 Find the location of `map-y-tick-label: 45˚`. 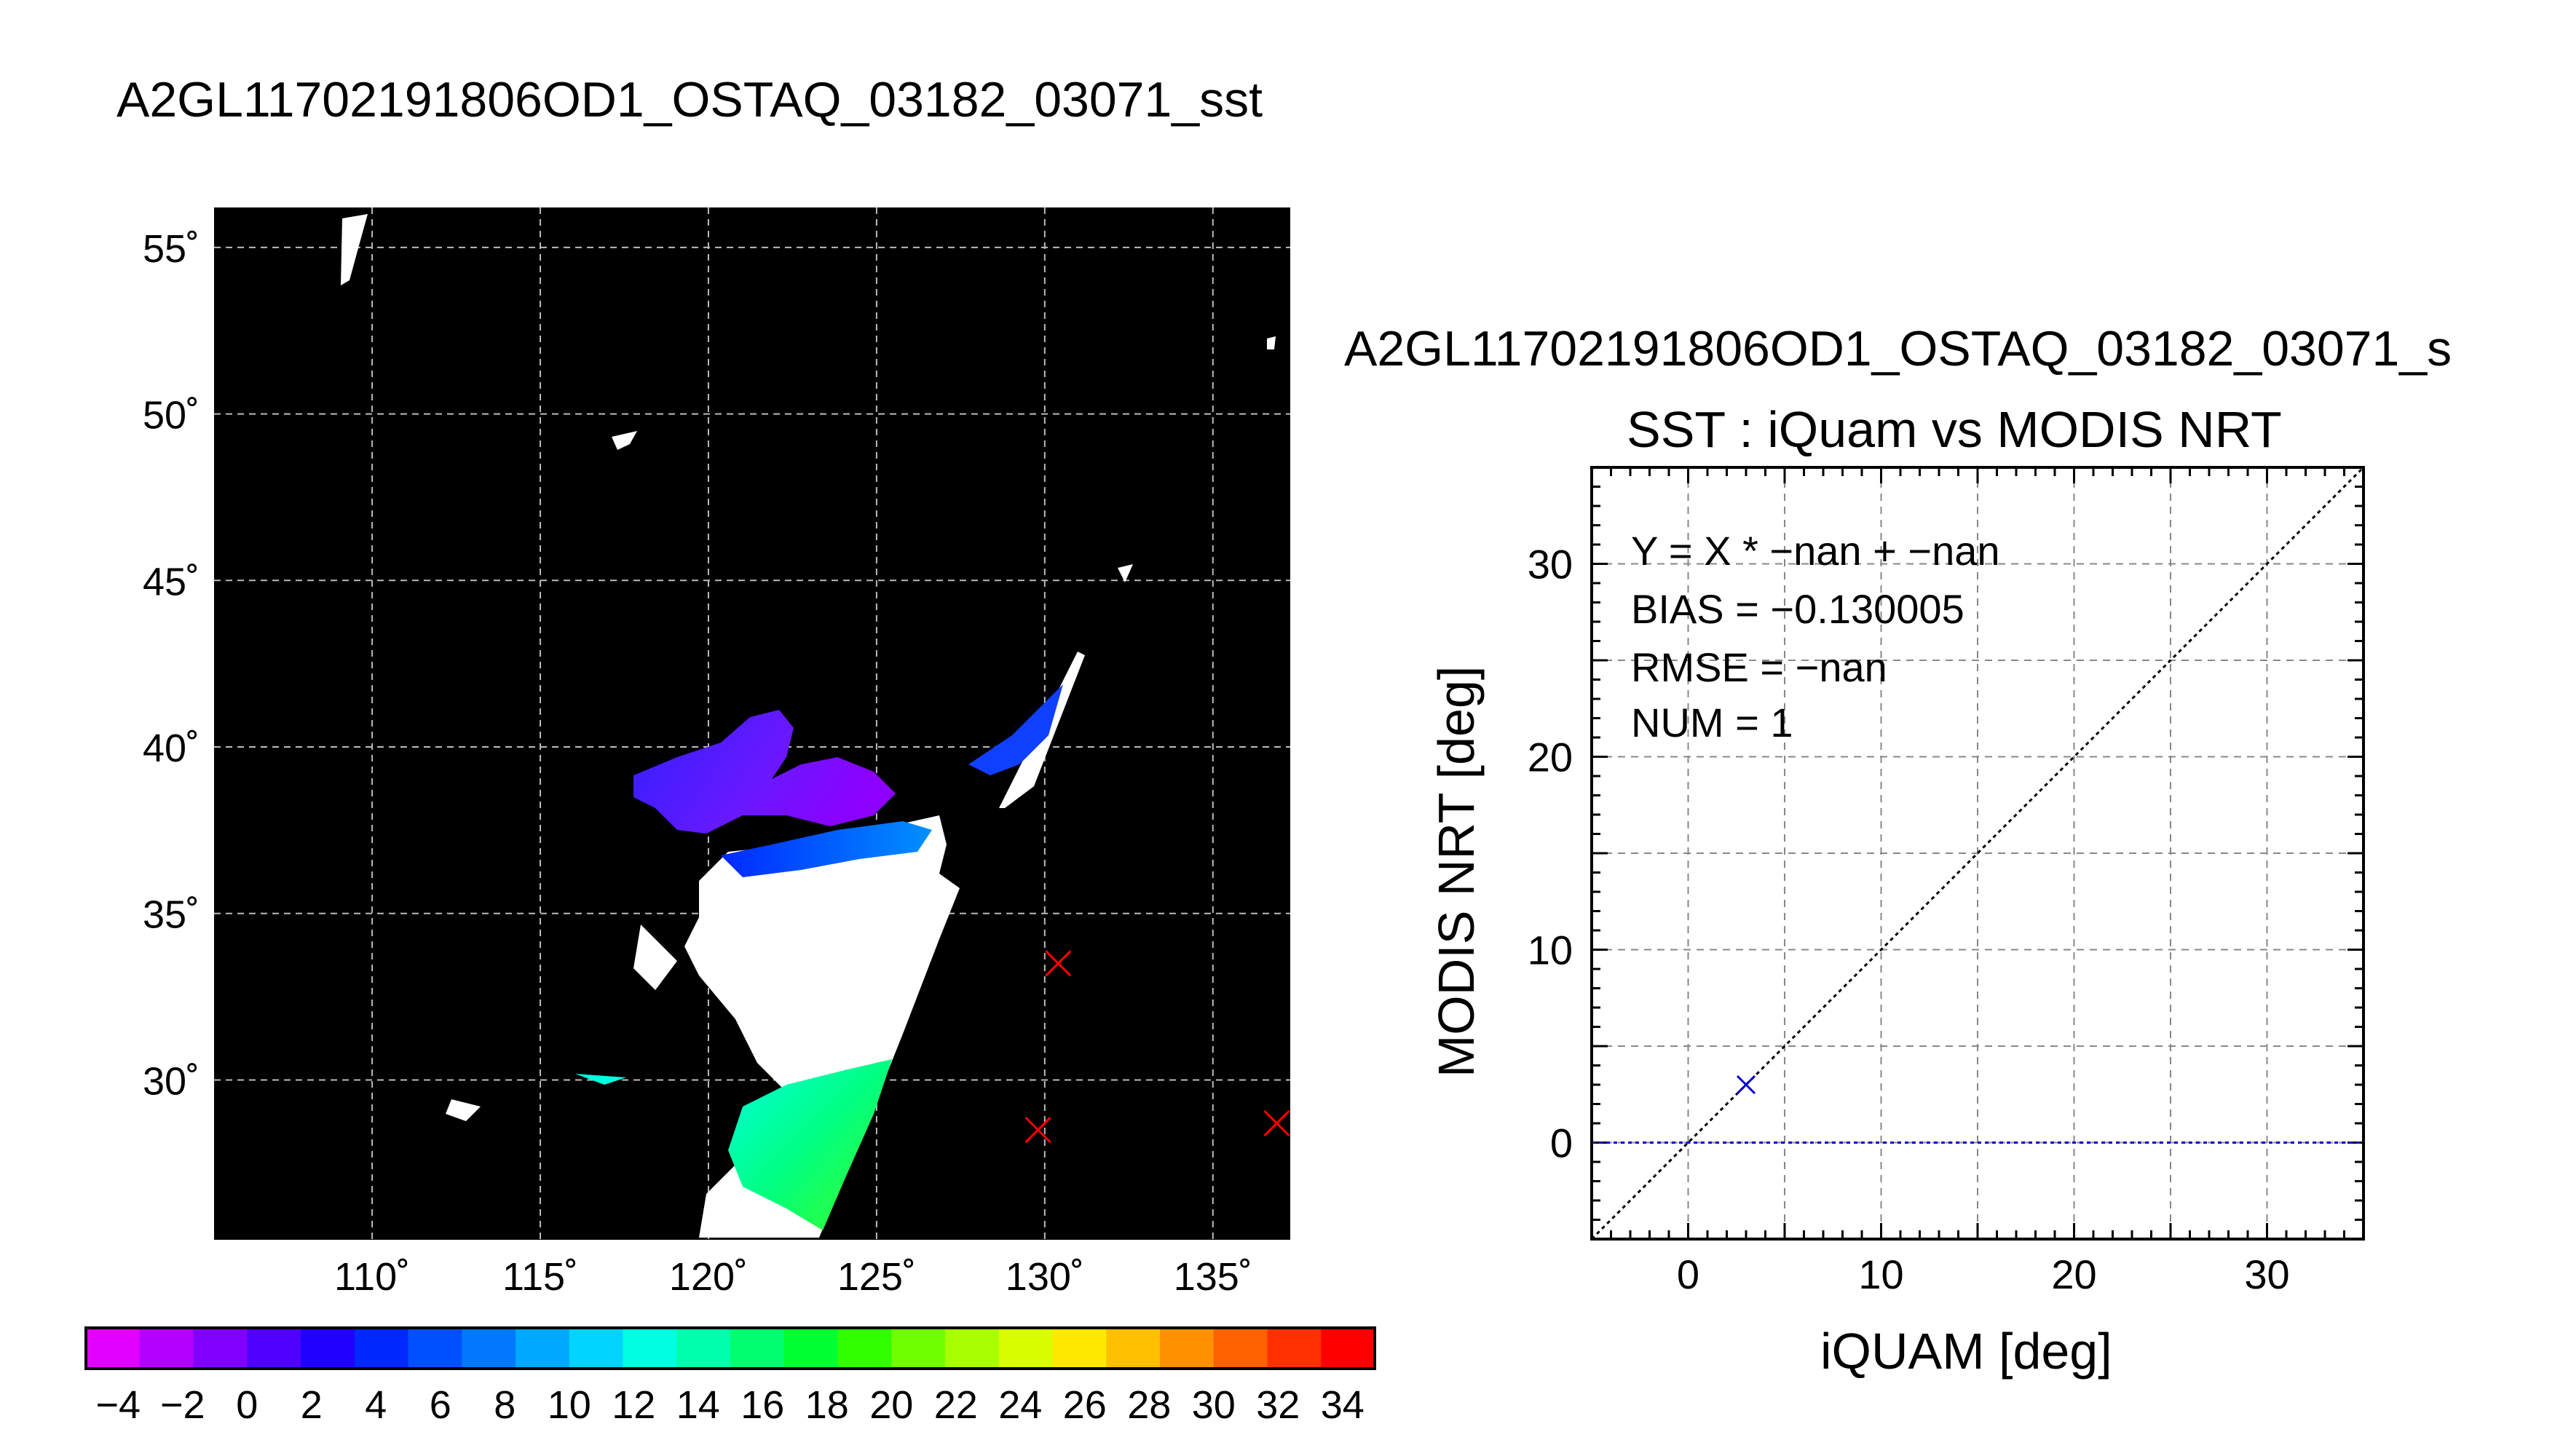

map-y-tick-label: 45˚ is located at coordinates (171, 582).